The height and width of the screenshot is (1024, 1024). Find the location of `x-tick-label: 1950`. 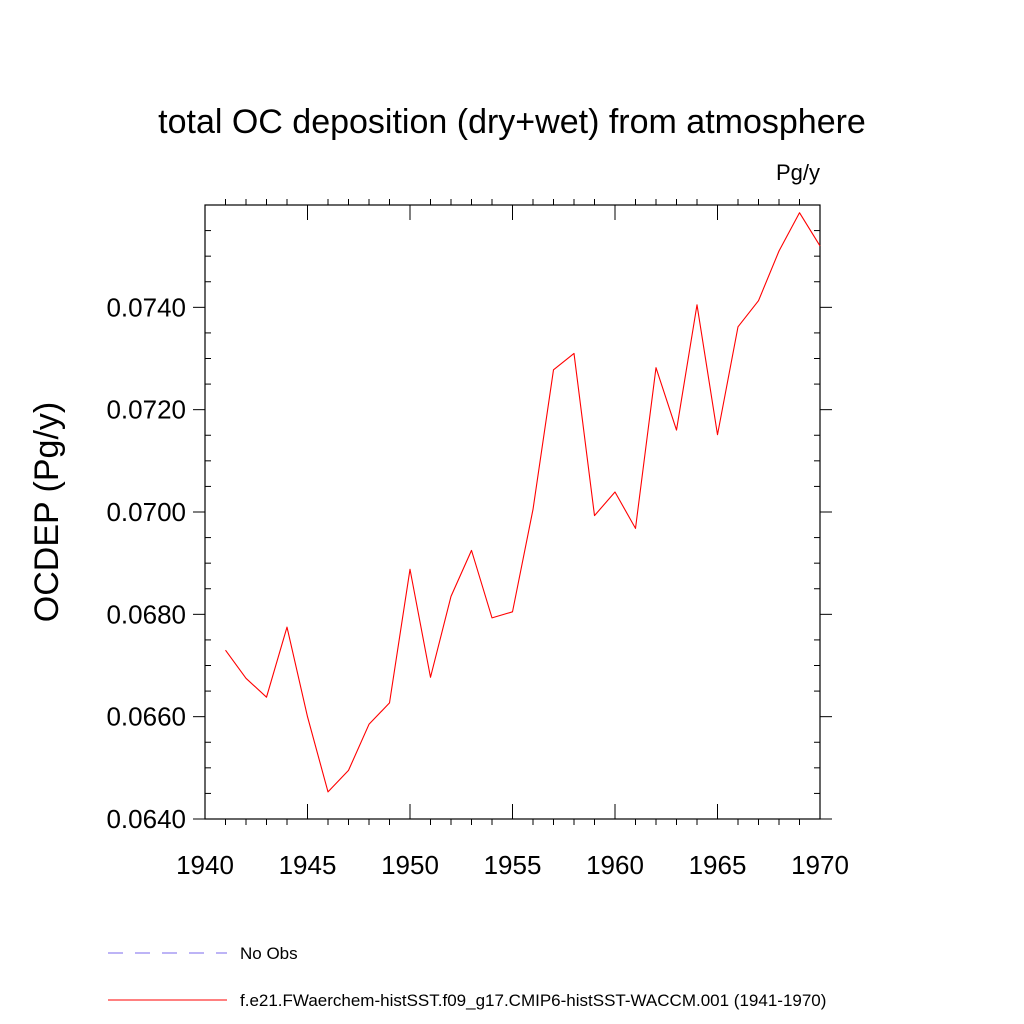

x-tick-label: 1950 is located at coordinates (410, 865).